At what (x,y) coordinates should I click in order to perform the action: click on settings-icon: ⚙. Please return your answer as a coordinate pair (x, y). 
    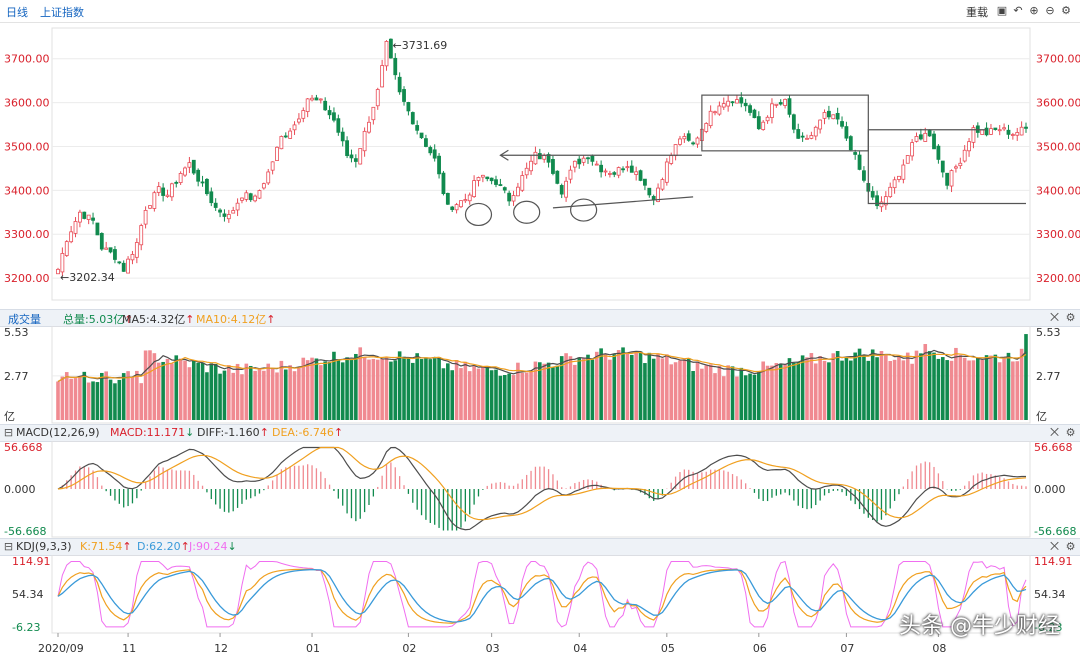
    Looking at the image, I should click on (1066, 10).